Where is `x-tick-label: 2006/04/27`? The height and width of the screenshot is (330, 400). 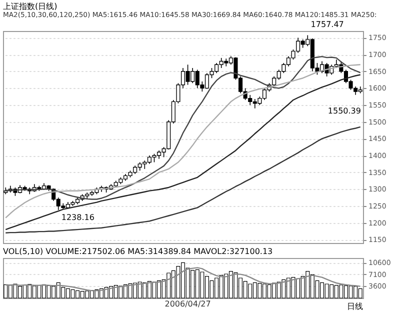 x-tick-label: 2006/04/27 is located at coordinates (187, 304).